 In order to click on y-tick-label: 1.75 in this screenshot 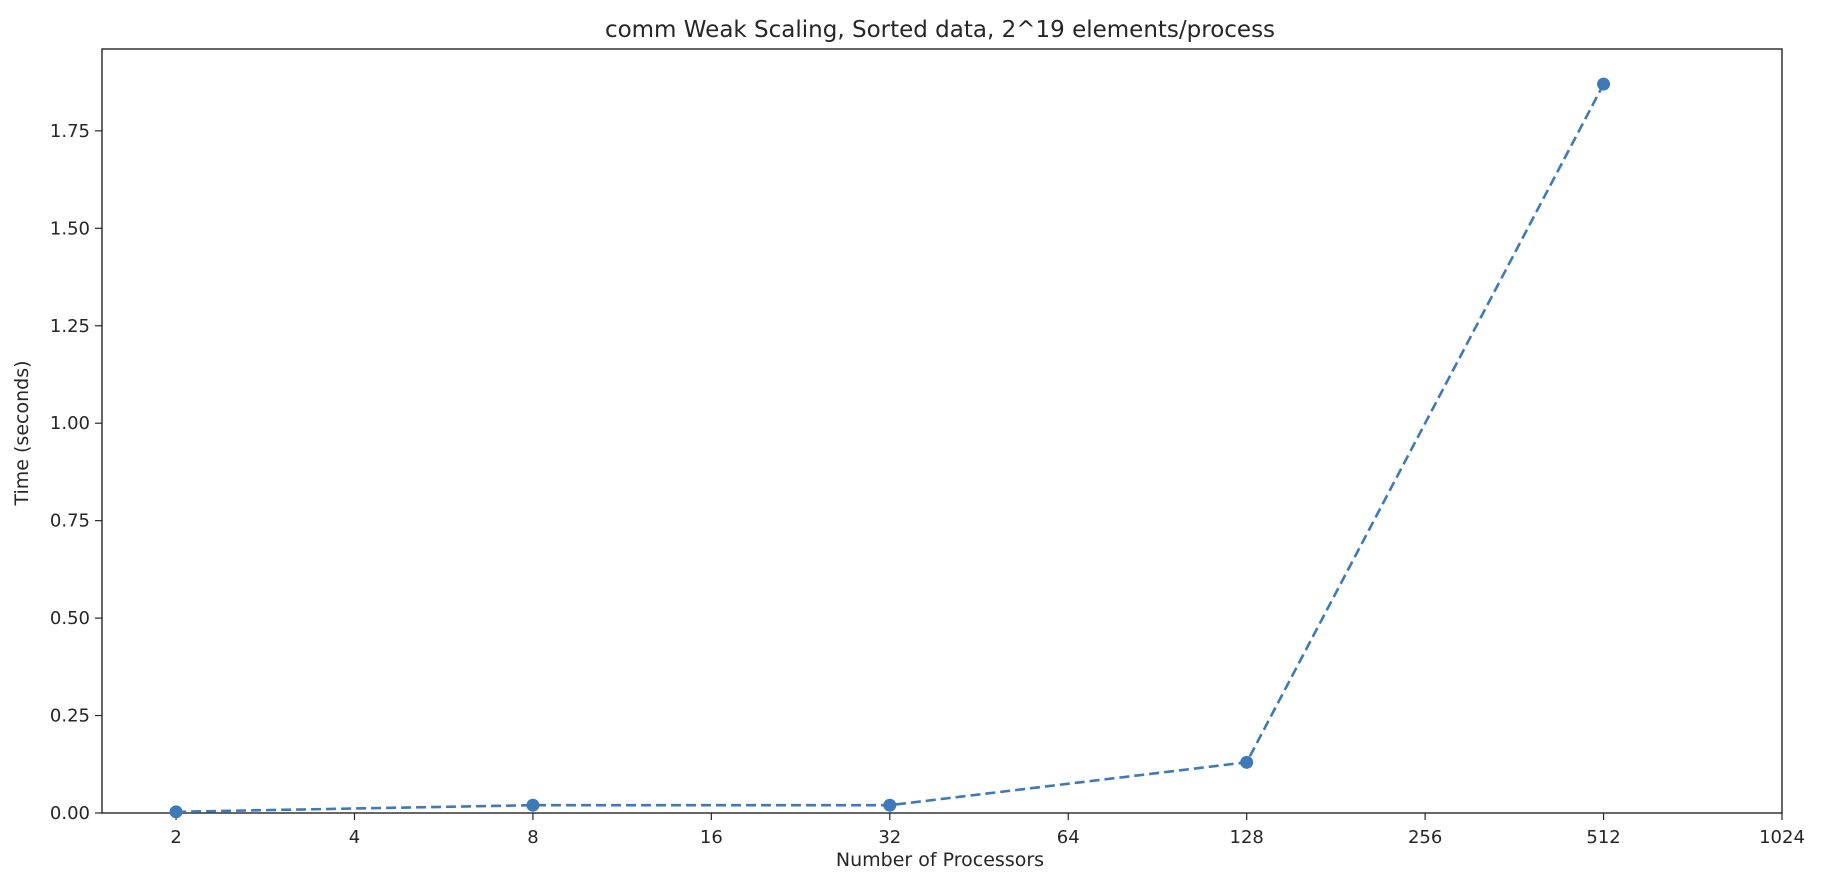, I will do `click(70, 131)`.